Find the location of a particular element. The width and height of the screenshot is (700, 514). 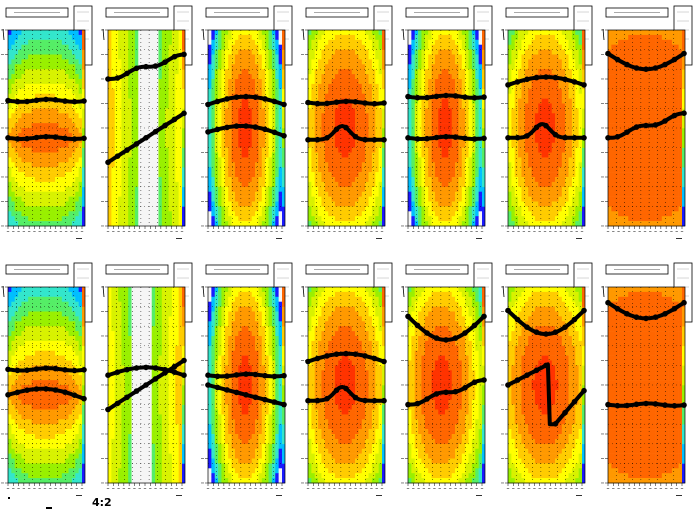

color-scale-cell is located at coordinates (483, 157).